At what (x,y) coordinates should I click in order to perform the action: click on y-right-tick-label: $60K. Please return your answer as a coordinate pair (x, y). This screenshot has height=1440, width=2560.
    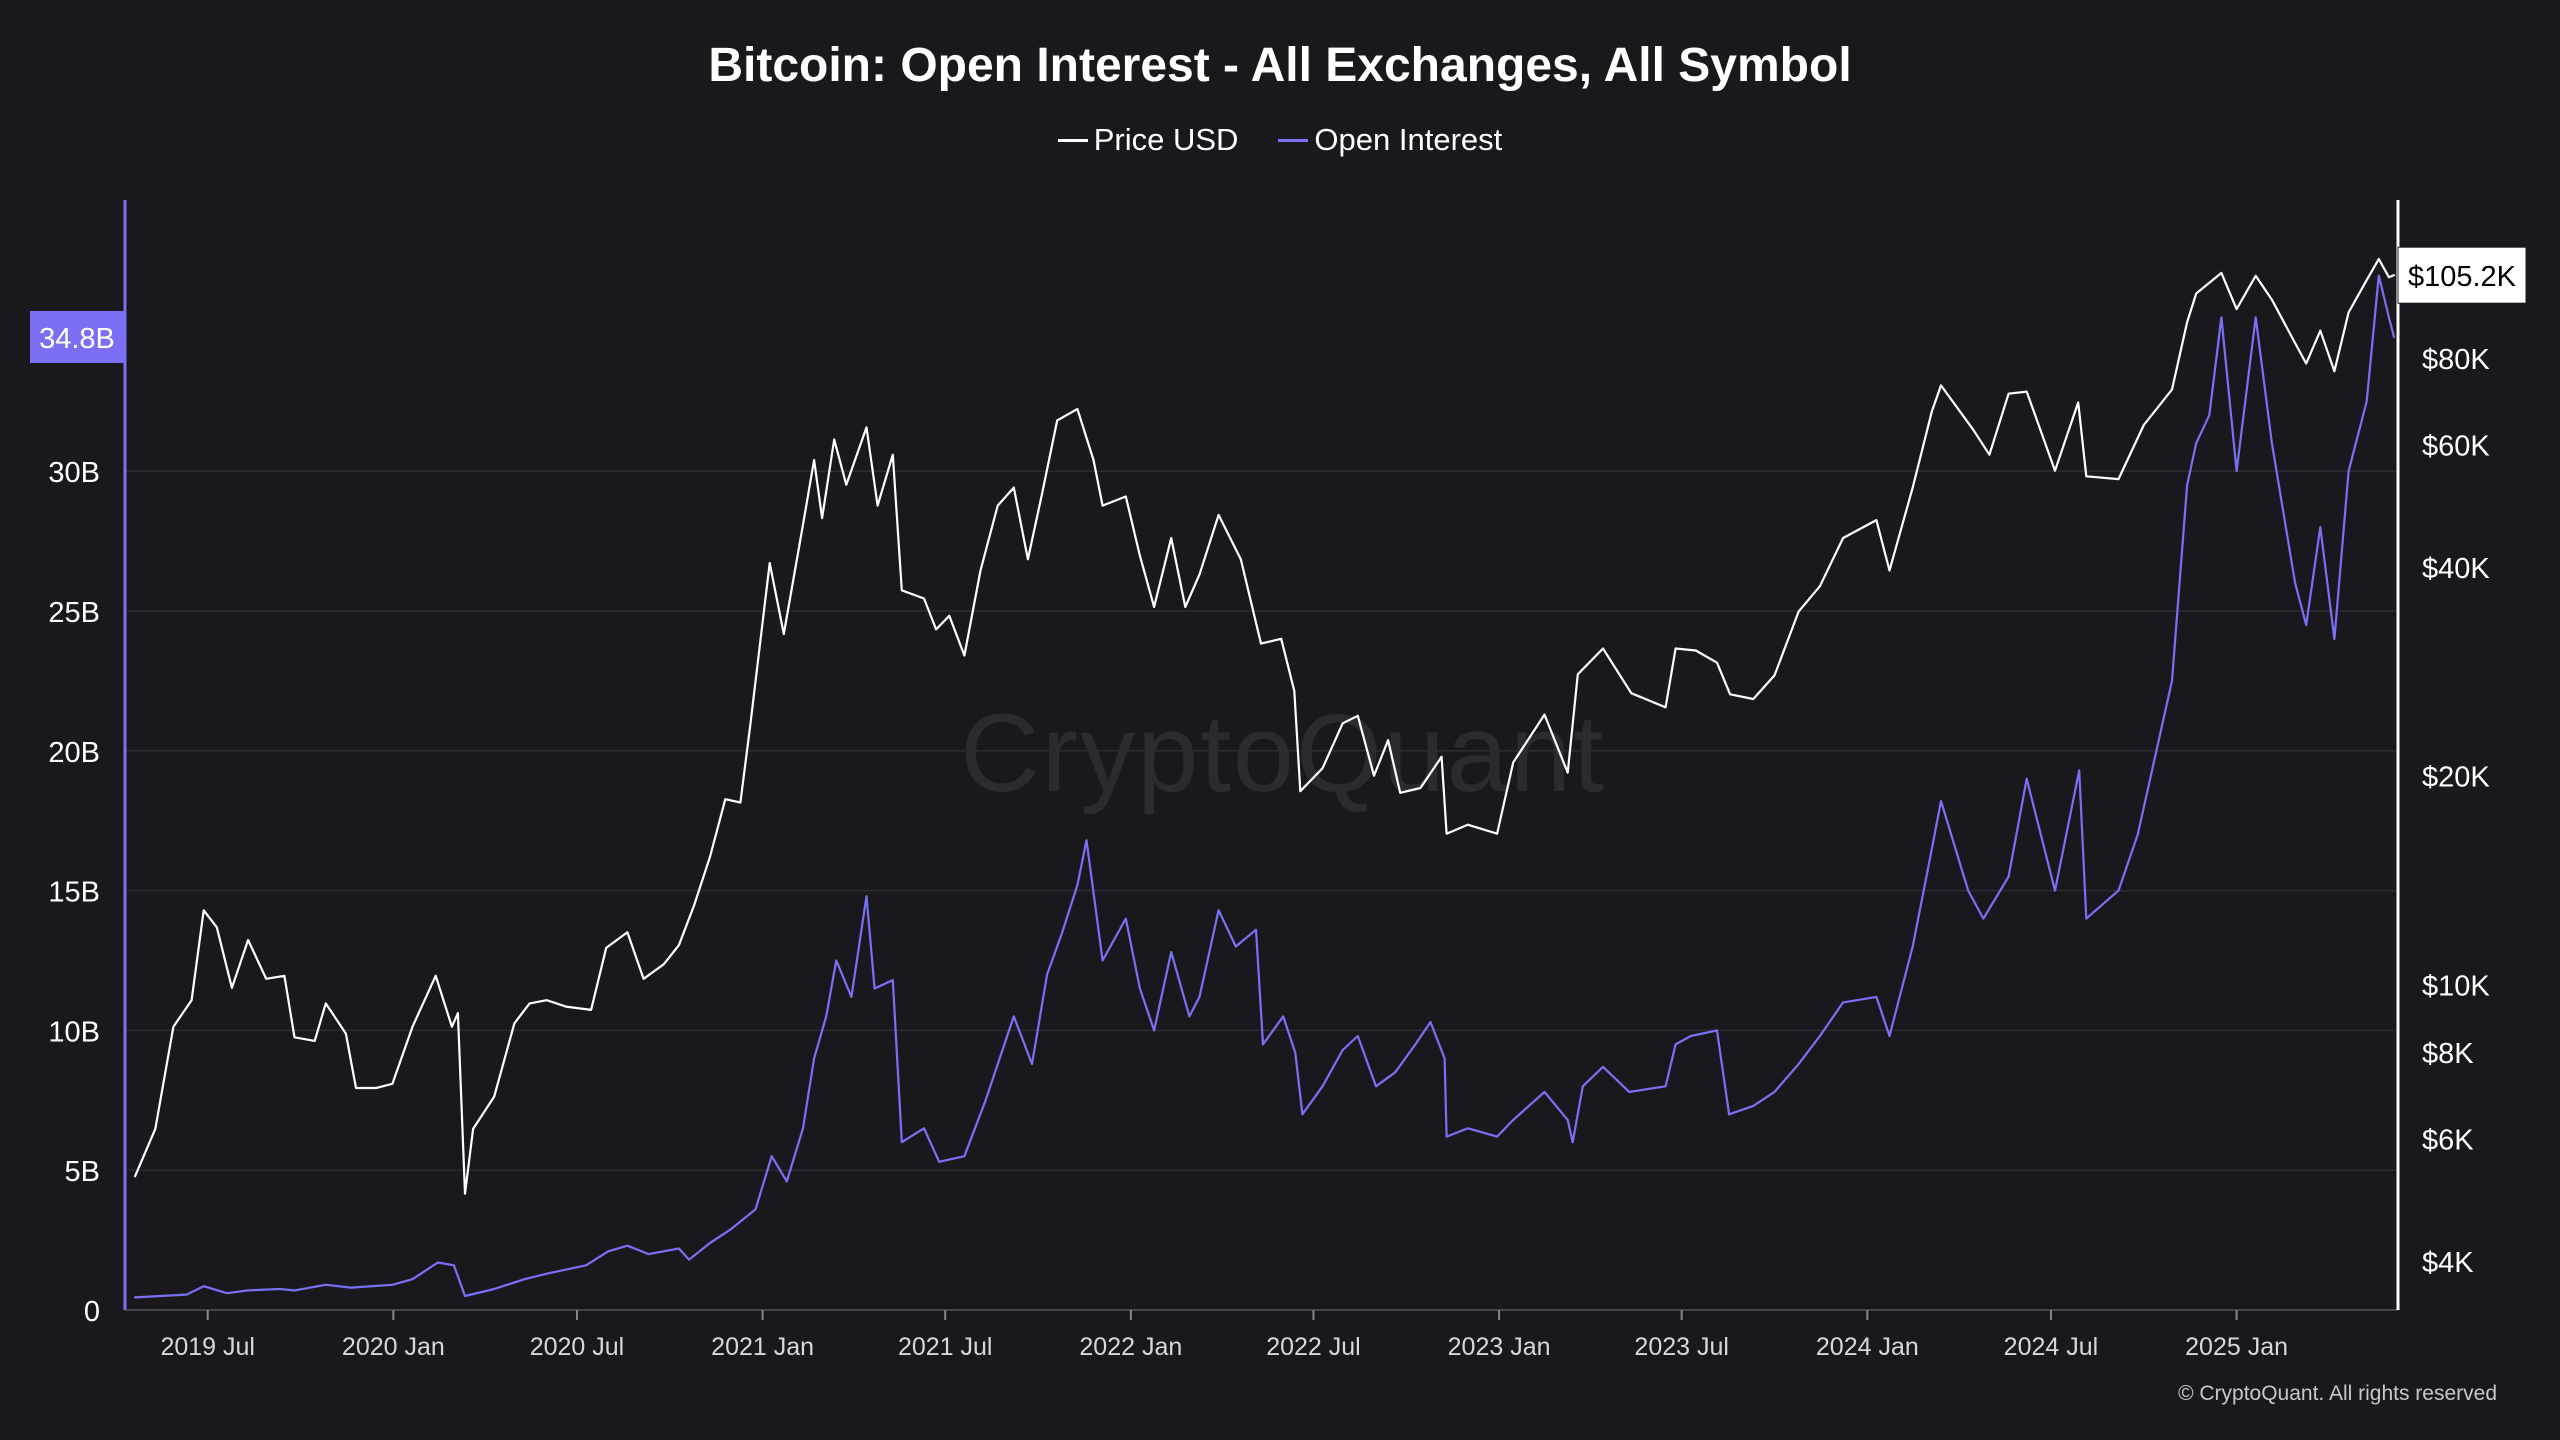
    Looking at the image, I should click on (2456, 447).